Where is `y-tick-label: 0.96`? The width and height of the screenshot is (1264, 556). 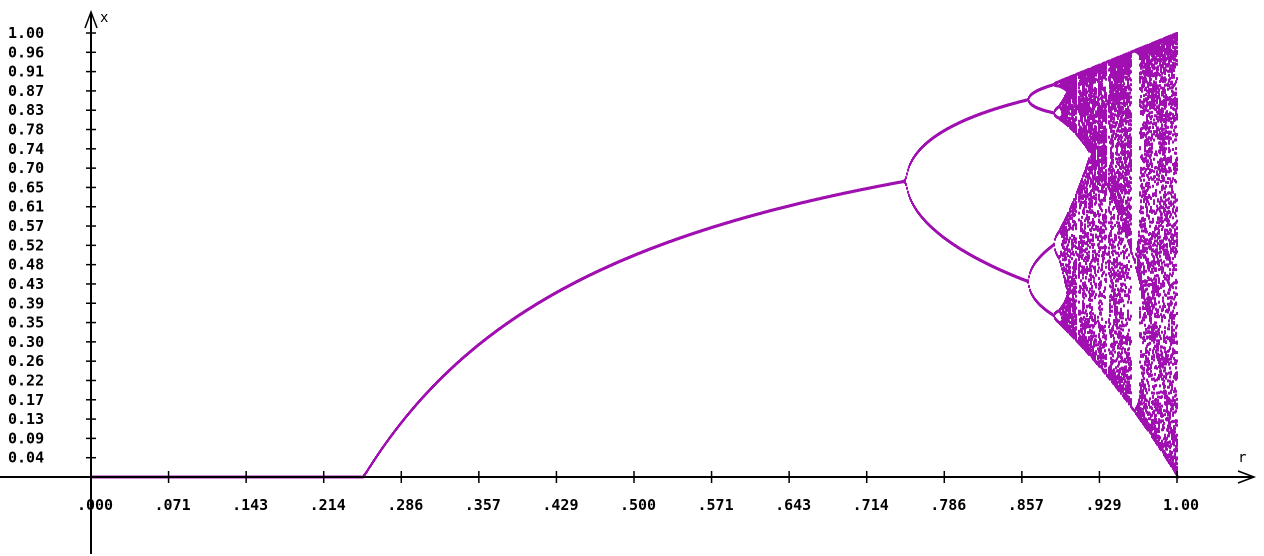 y-tick-label: 0.96 is located at coordinates (26, 52).